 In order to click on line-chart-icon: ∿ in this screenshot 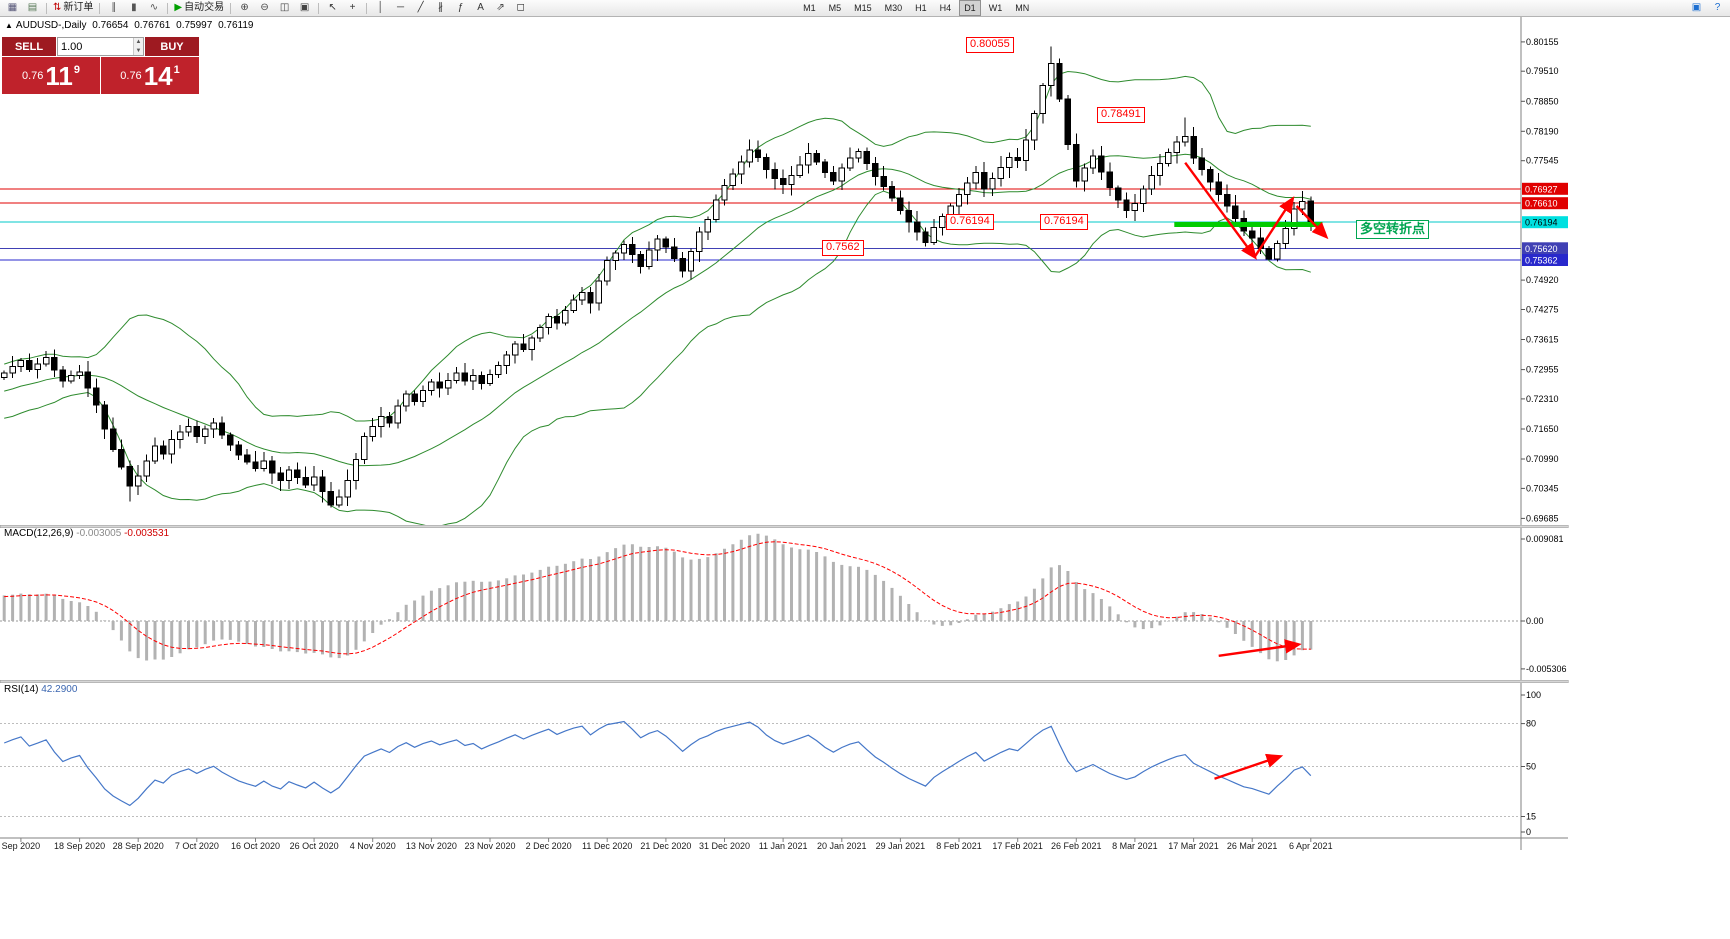, I will do `click(153, 8)`.